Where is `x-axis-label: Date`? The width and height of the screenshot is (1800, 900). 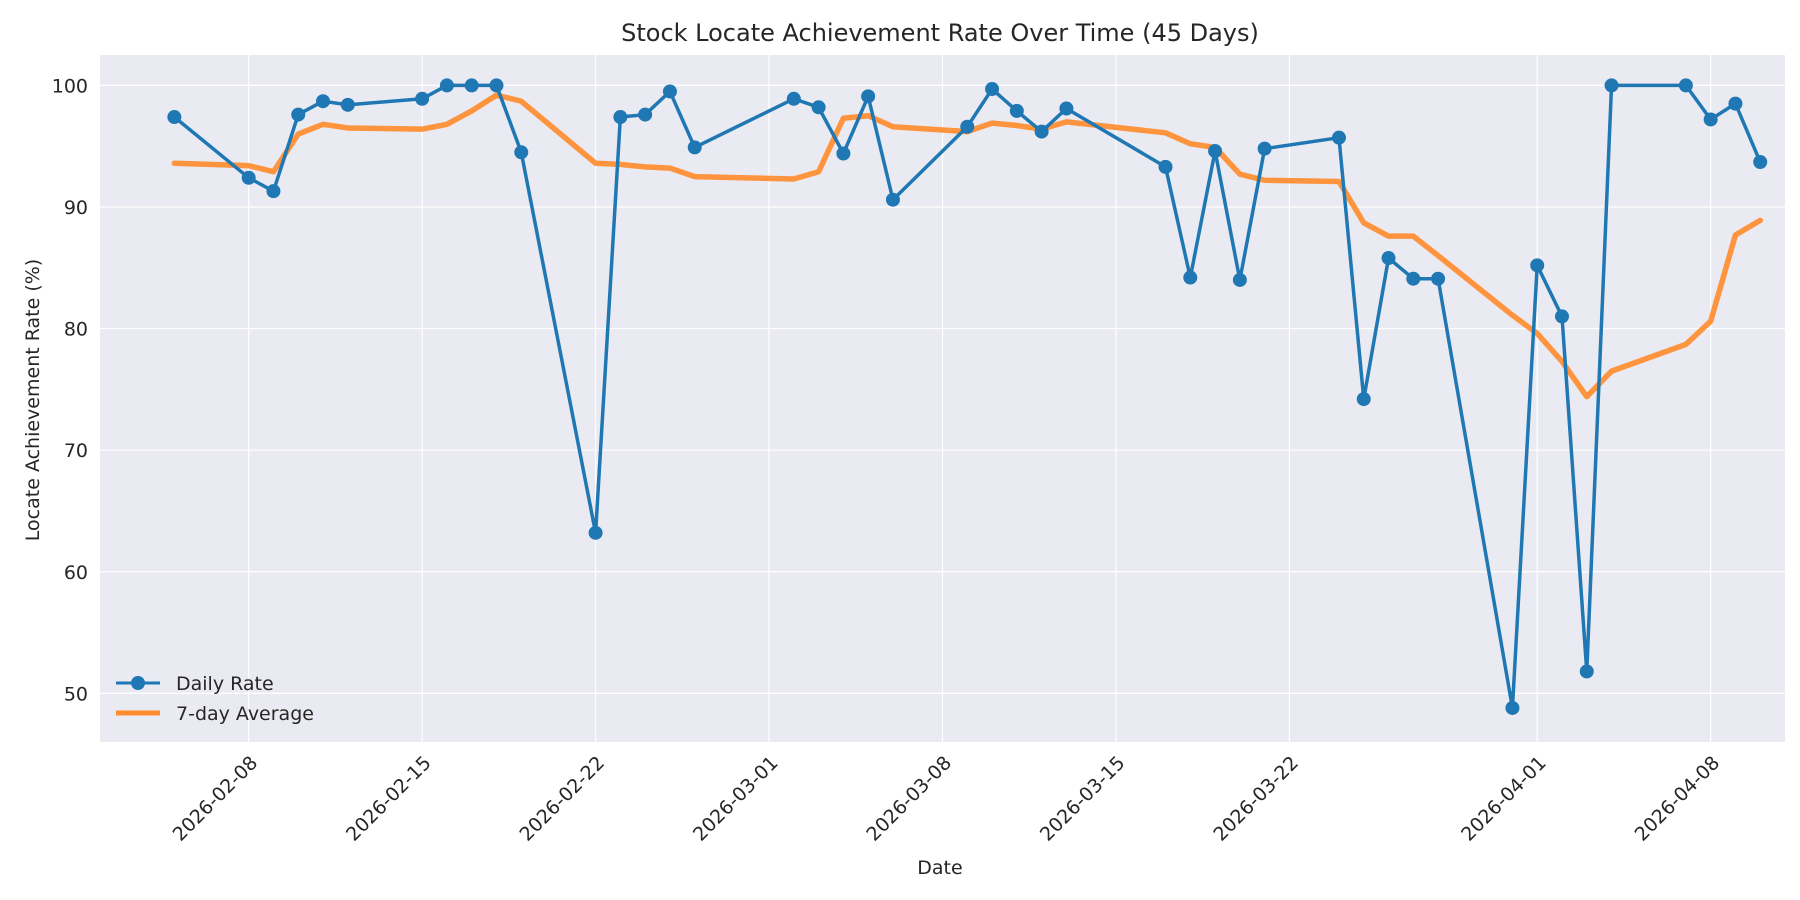
x-axis-label: Date is located at coordinates (939, 868).